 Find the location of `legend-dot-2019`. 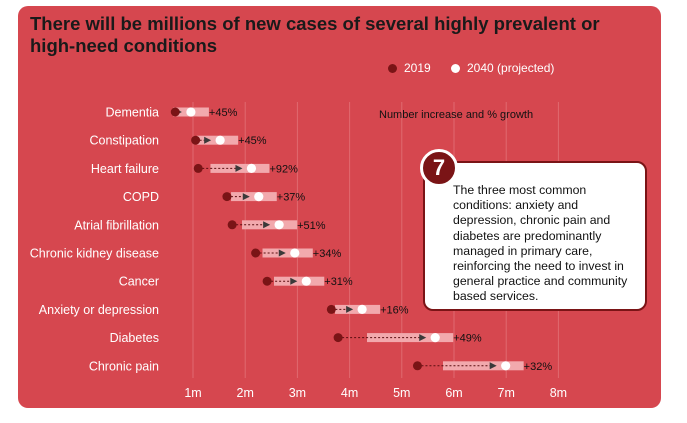

legend-dot-2019 is located at coordinates (392, 68).